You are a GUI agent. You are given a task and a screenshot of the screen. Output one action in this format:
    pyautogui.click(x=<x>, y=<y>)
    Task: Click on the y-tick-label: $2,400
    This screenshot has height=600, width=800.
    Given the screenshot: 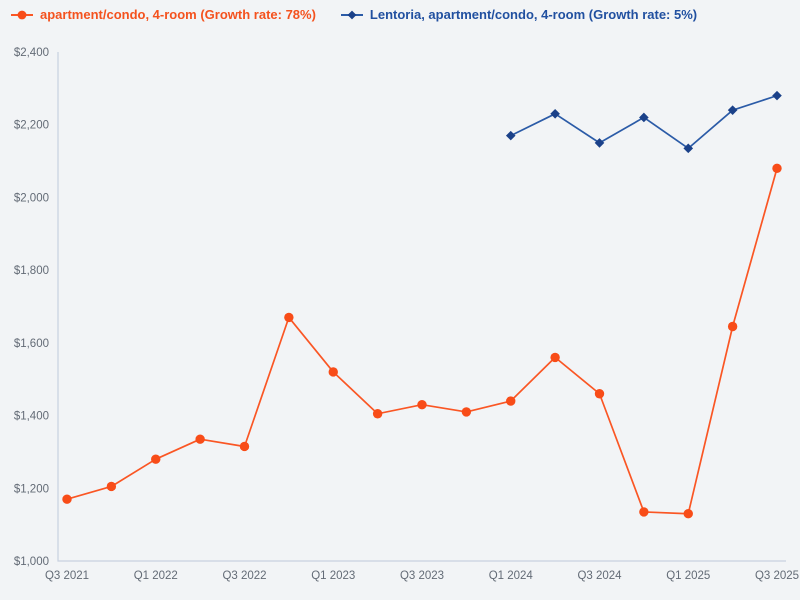 What is the action you would take?
    pyautogui.click(x=31, y=53)
    